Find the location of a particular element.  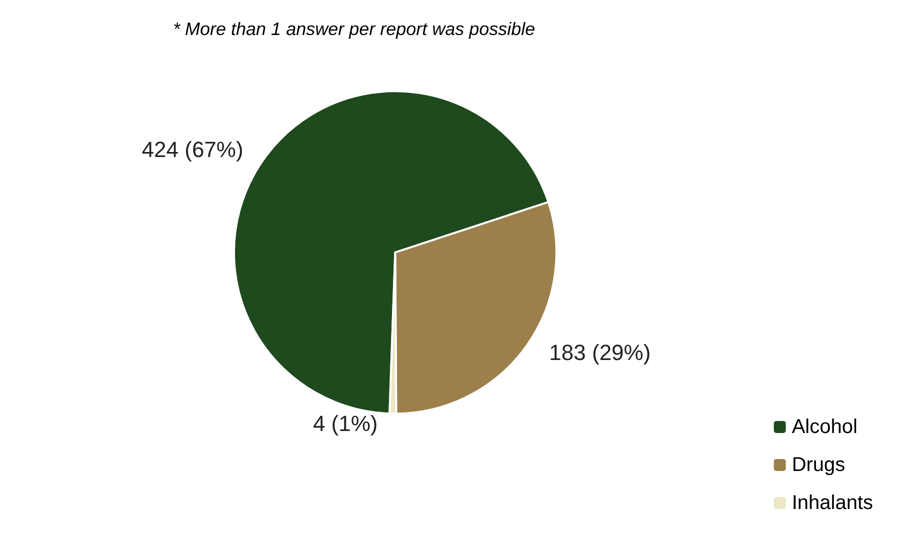

data-label: 183 (29%) is located at coordinates (600, 352).